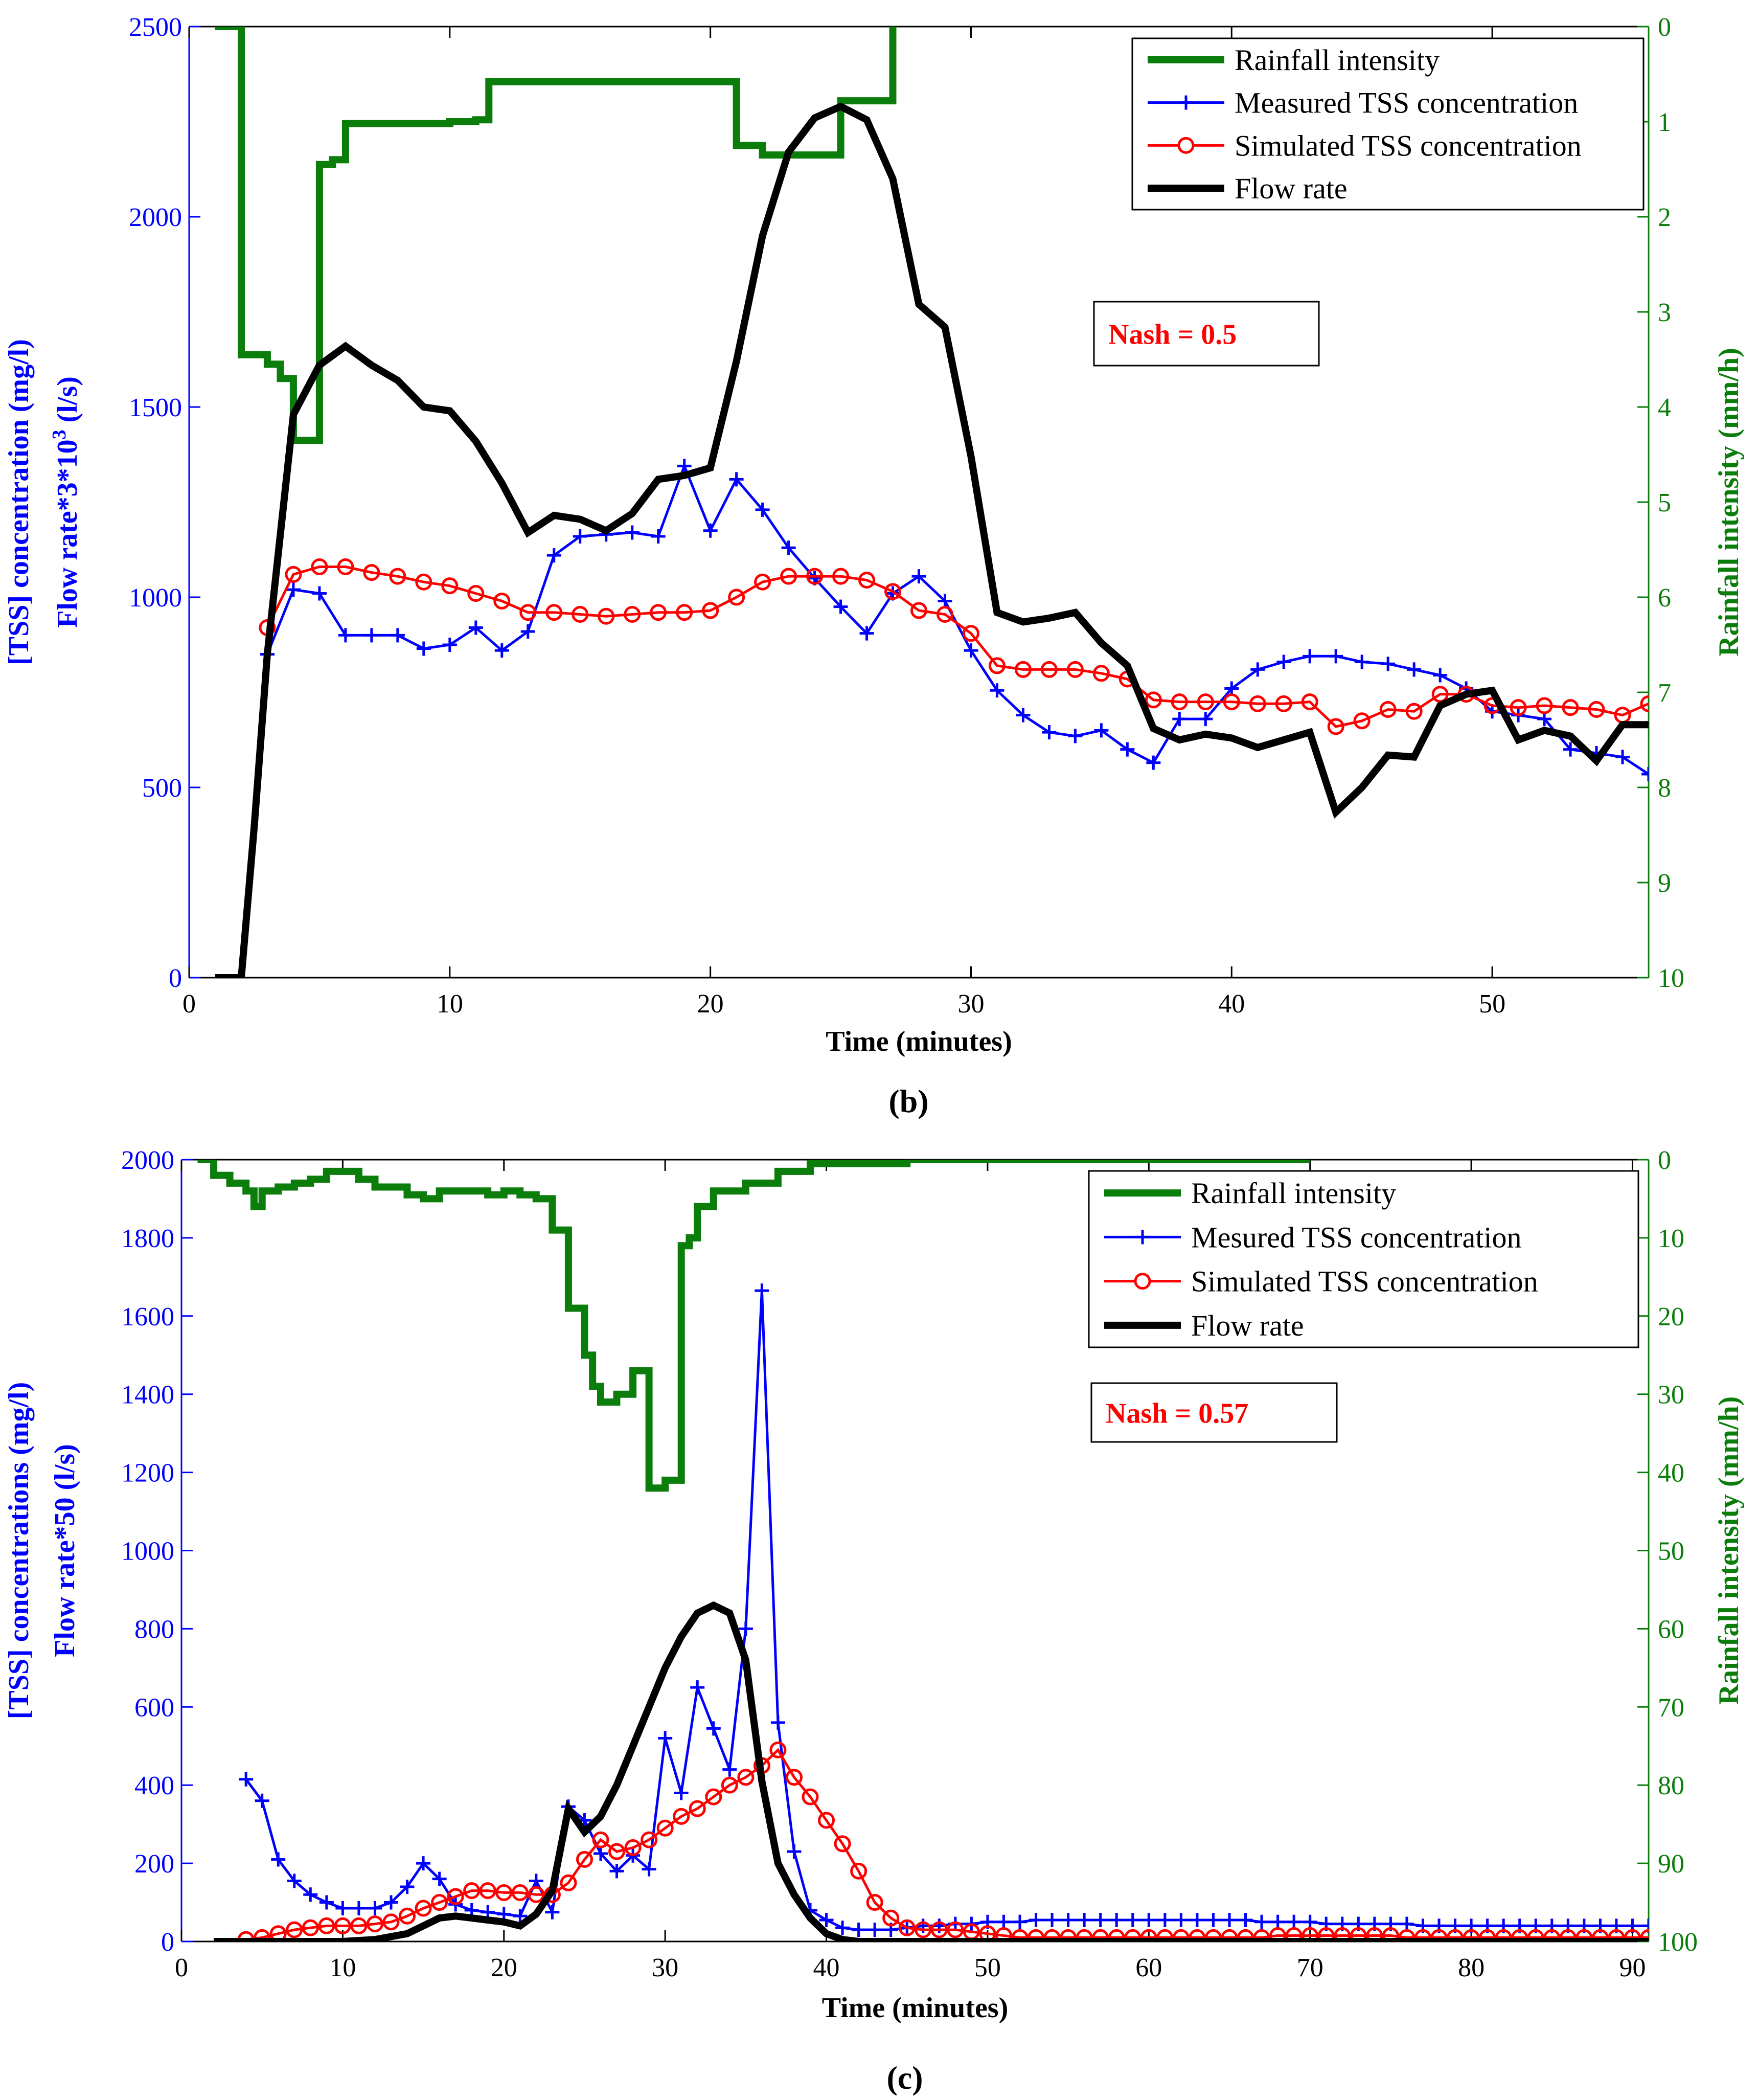 Image resolution: width=1758 pixels, height=2100 pixels. What do you see at coordinates (1664, 789) in the screenshot?
I see `y2-tick-label: 8` at bounding box center [1664, 789].